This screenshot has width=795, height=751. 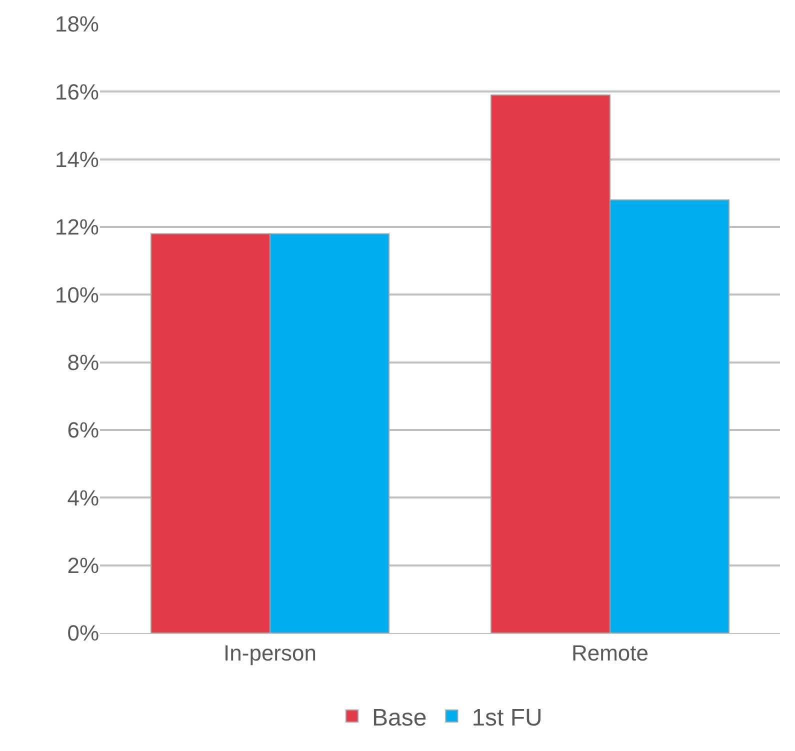 What do you see at coordinates (76, 227) in the screenshot?
I see `y-tick-label: 12%` at bounding box center [76, 227].